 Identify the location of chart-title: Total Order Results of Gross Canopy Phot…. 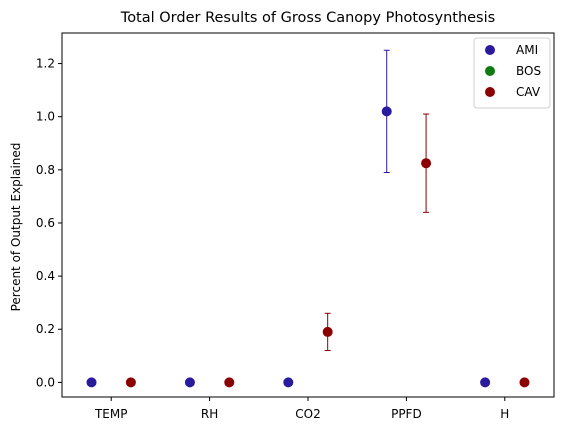
(307, 18).